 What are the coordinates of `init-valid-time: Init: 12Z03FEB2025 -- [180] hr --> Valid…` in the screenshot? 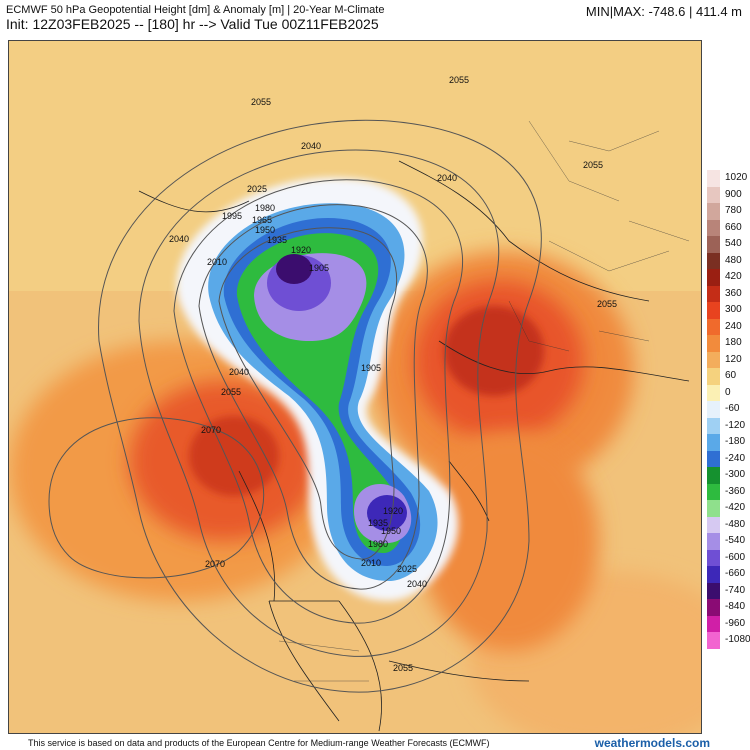 It's located at (192, 24).